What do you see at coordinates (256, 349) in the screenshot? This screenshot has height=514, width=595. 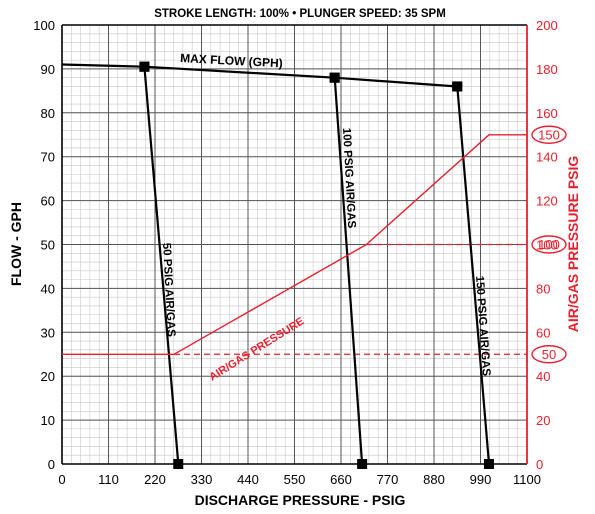 I see `series-label: AIR/GAS PRESSURE` at bounding box center [256, 349].